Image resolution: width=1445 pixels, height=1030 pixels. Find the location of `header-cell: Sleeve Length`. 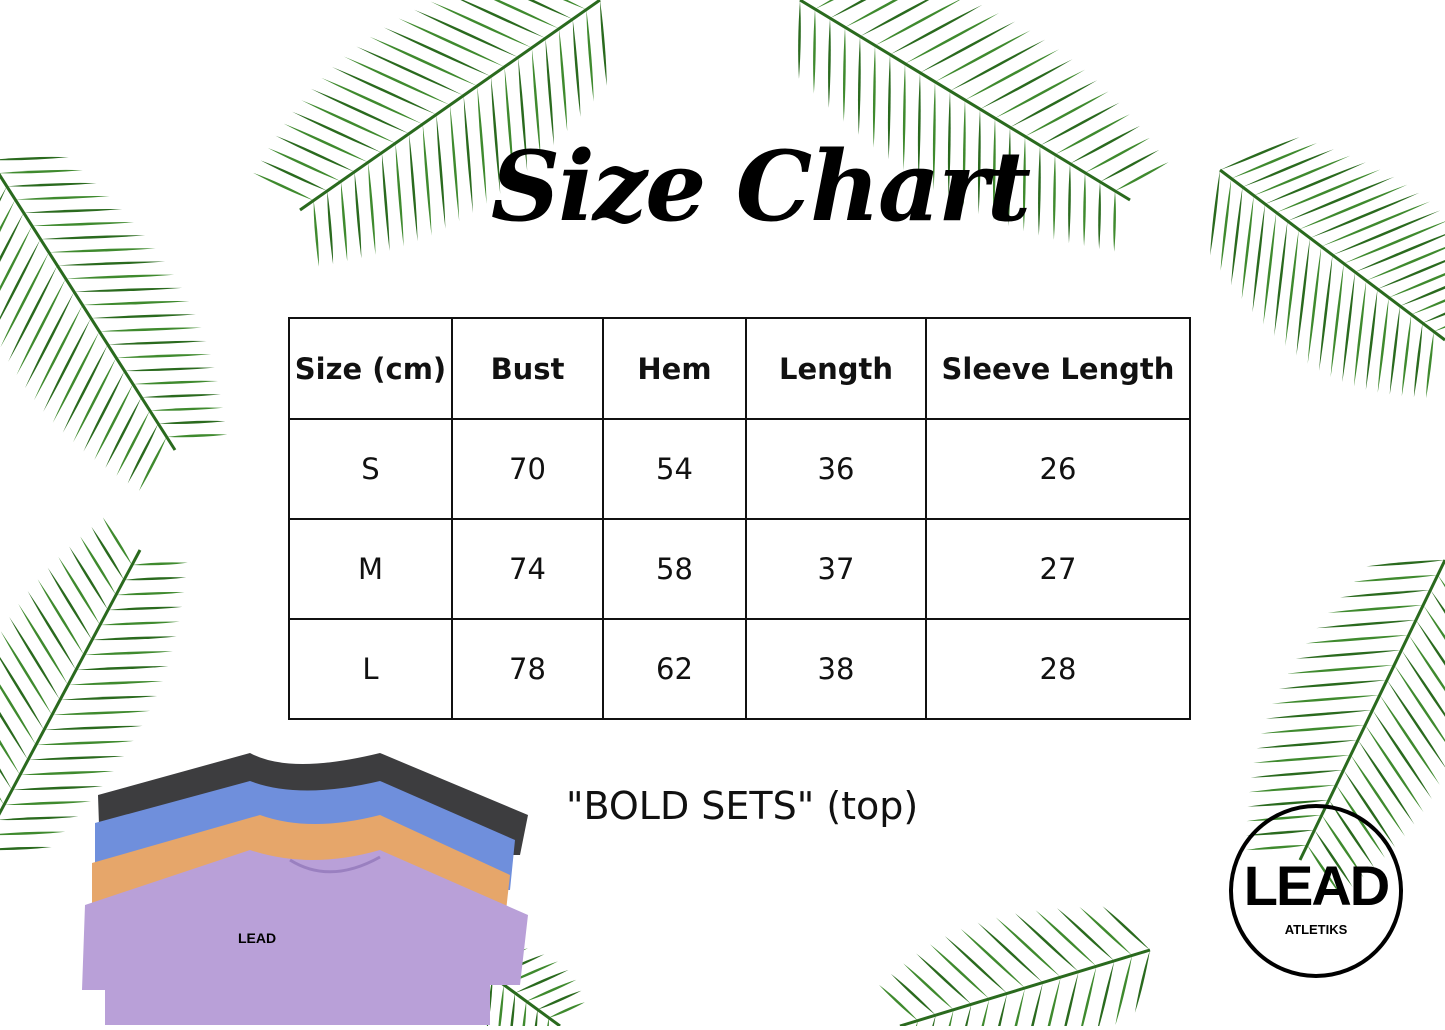

header-cell: Sleeve Length is located at coordinates (1058, 368).